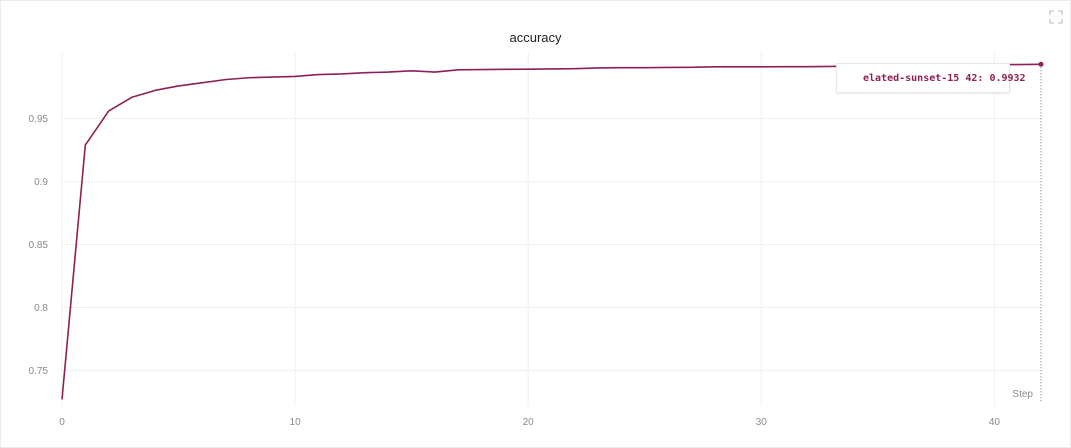  I want to click on legend-value: 0.9932, so click(1007, 78).